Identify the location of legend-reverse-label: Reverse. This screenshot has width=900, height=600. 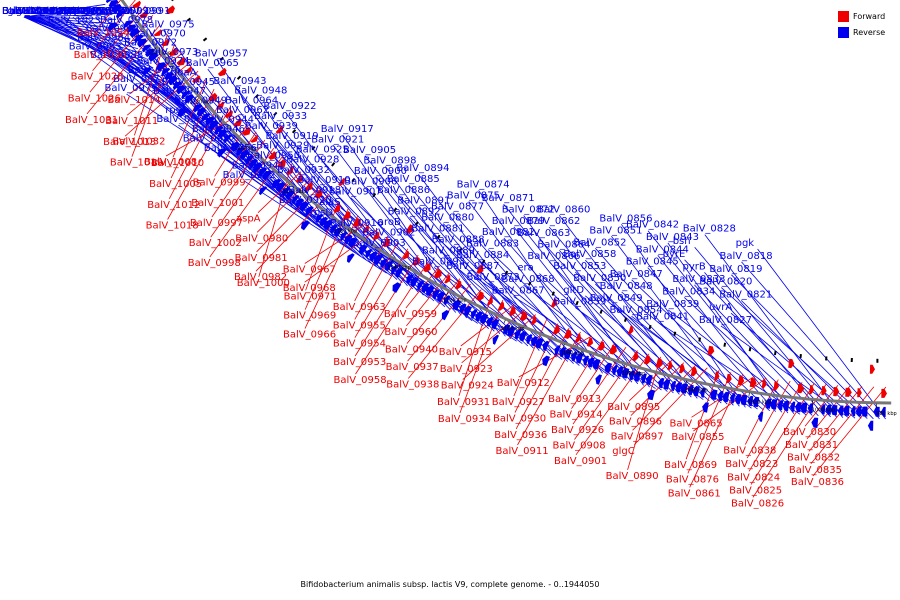
(869, 32).